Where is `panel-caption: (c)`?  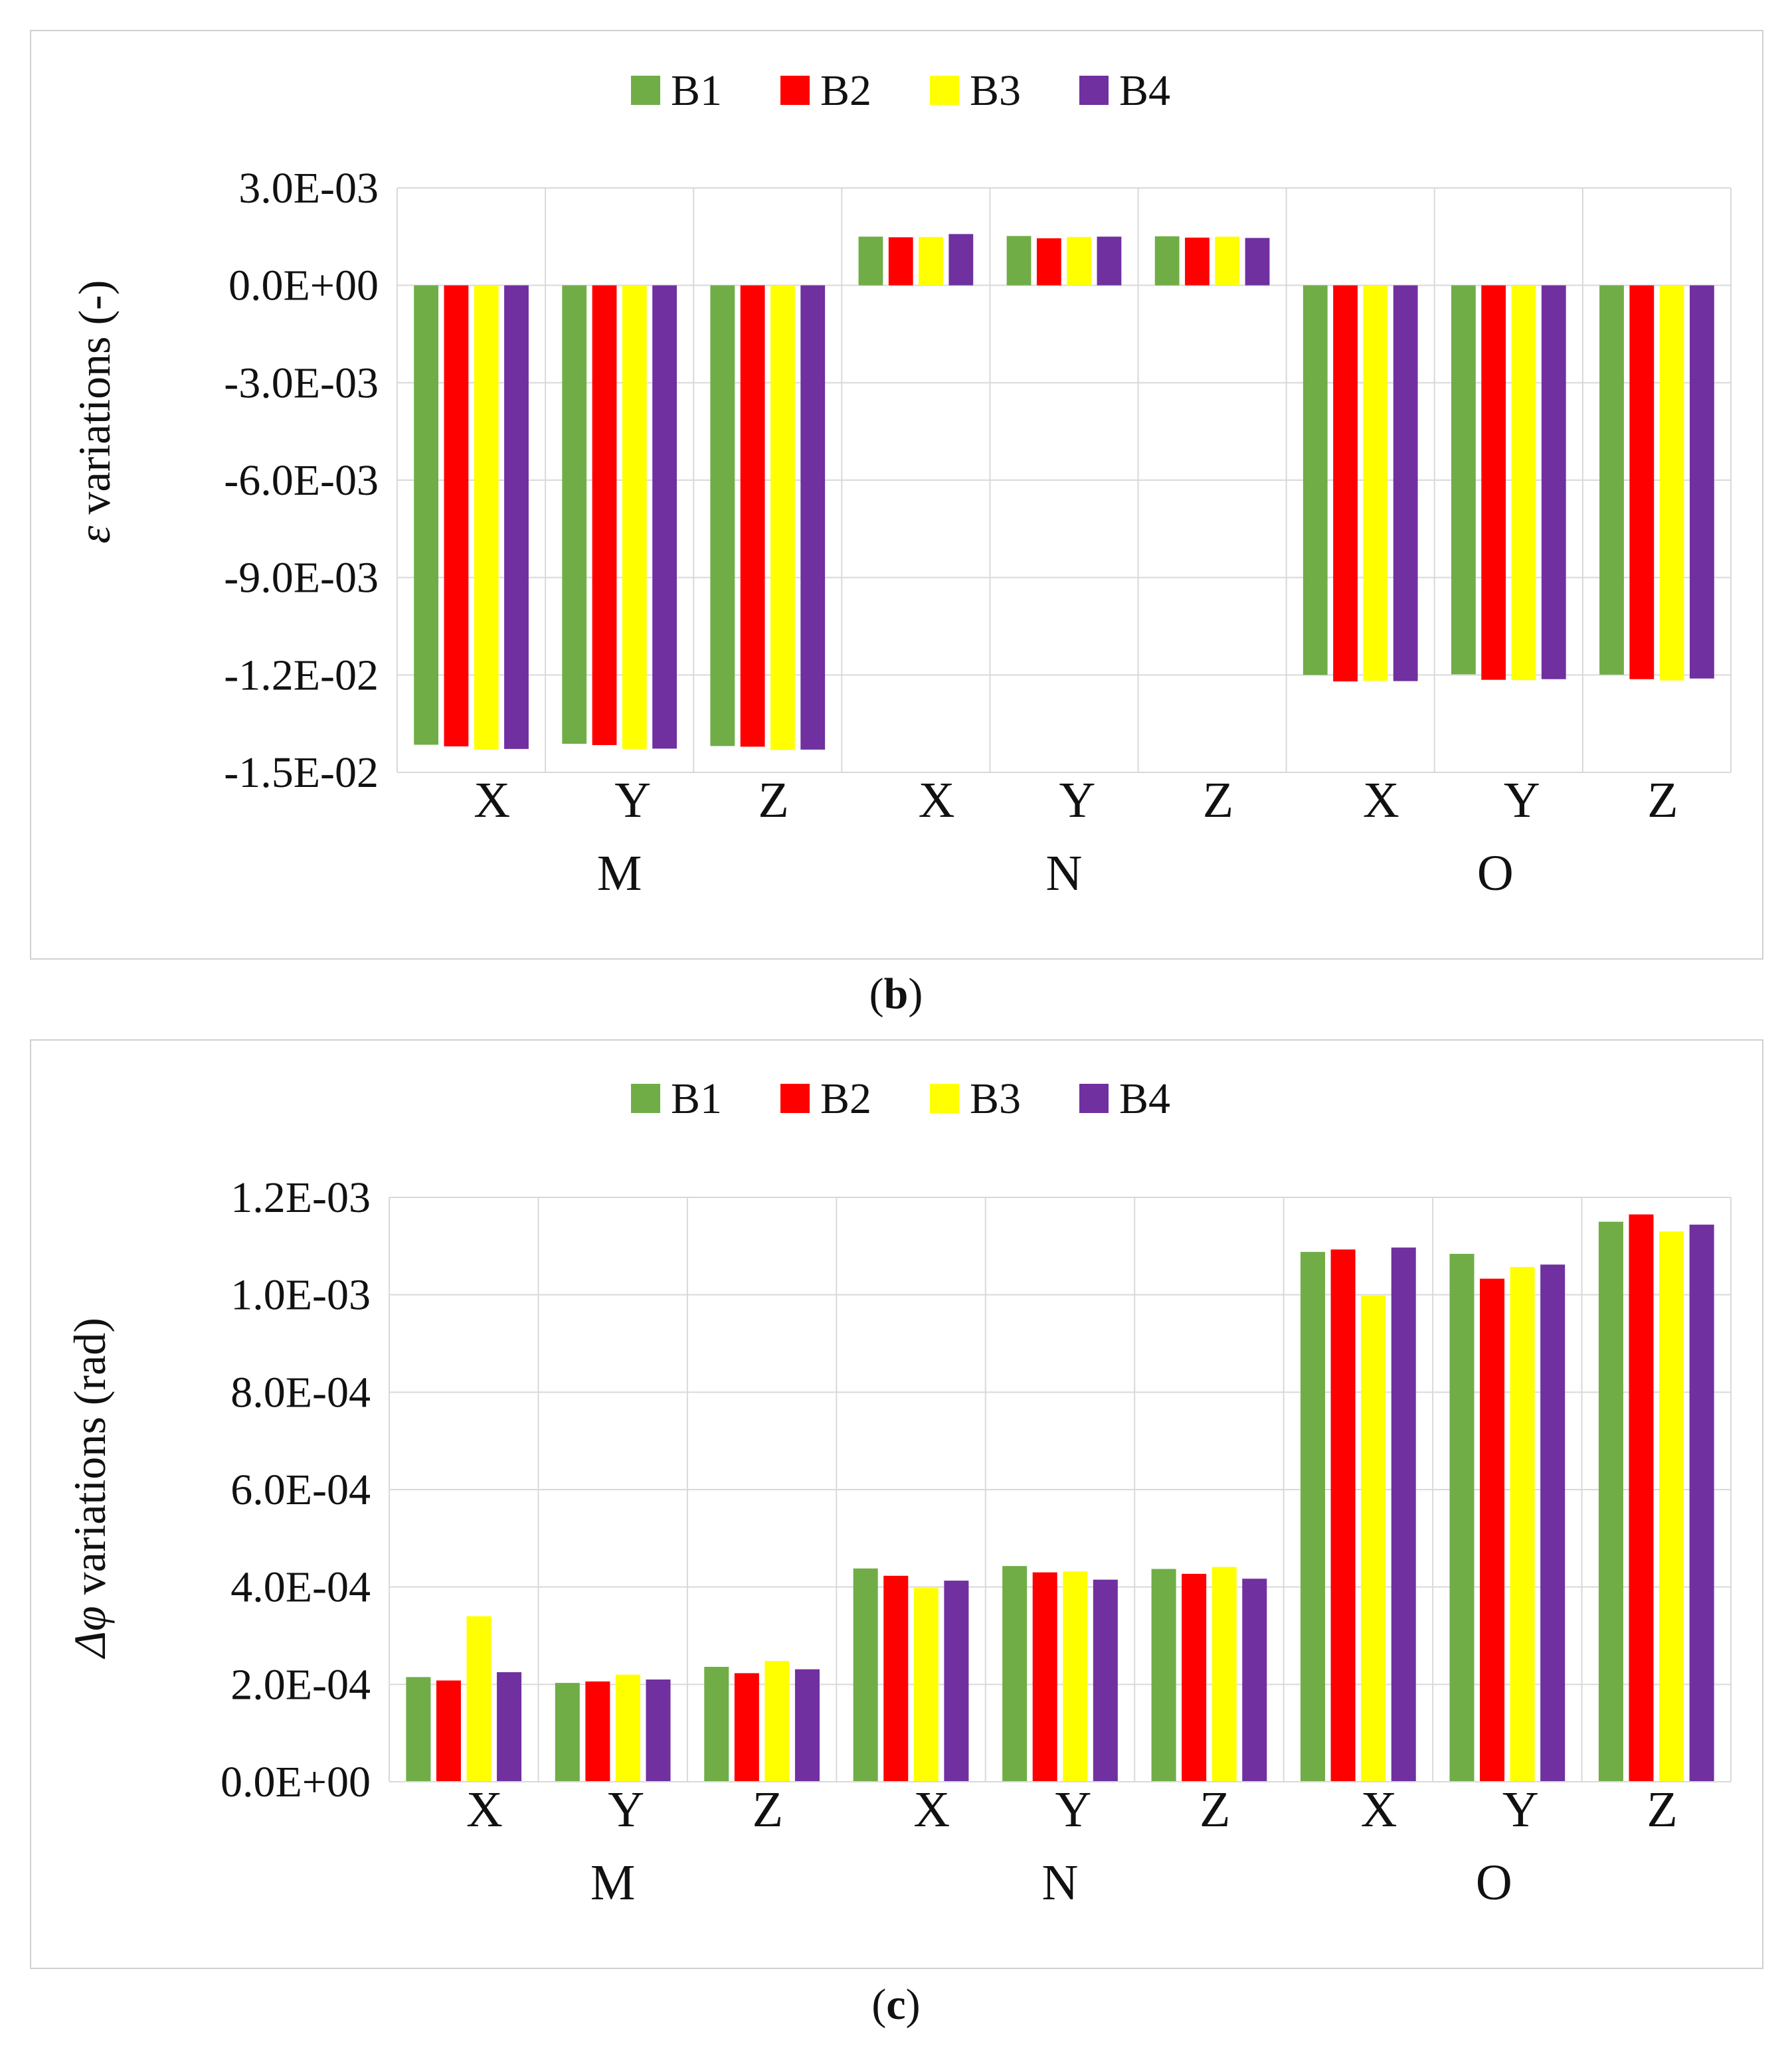 panel-caption: (c) is located at coordinates (895, 2004).